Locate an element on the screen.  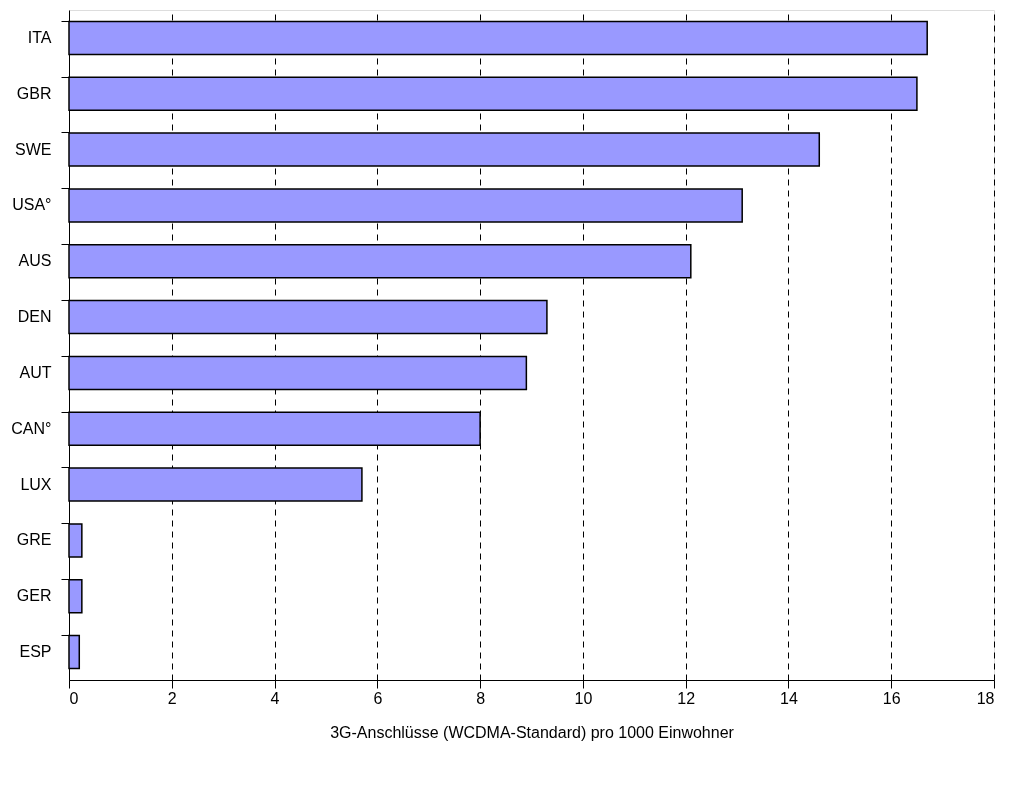
y-tick-label: DEN is located at coordinates (34, 317).